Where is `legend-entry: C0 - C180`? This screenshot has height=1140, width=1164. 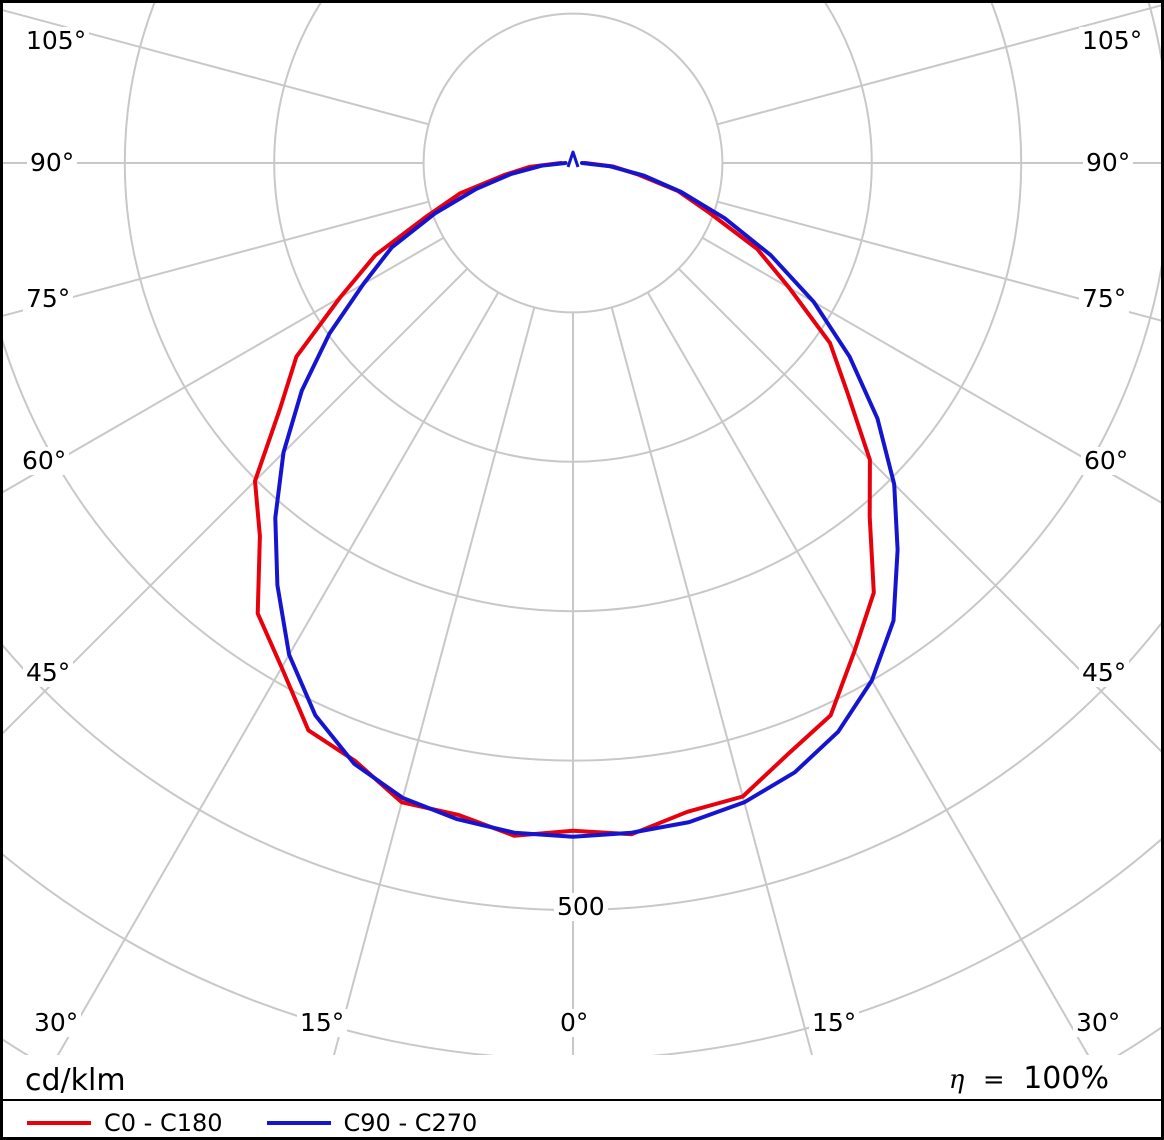
legend-entry: C0 - C180 is located at coordinates (125, 1123).